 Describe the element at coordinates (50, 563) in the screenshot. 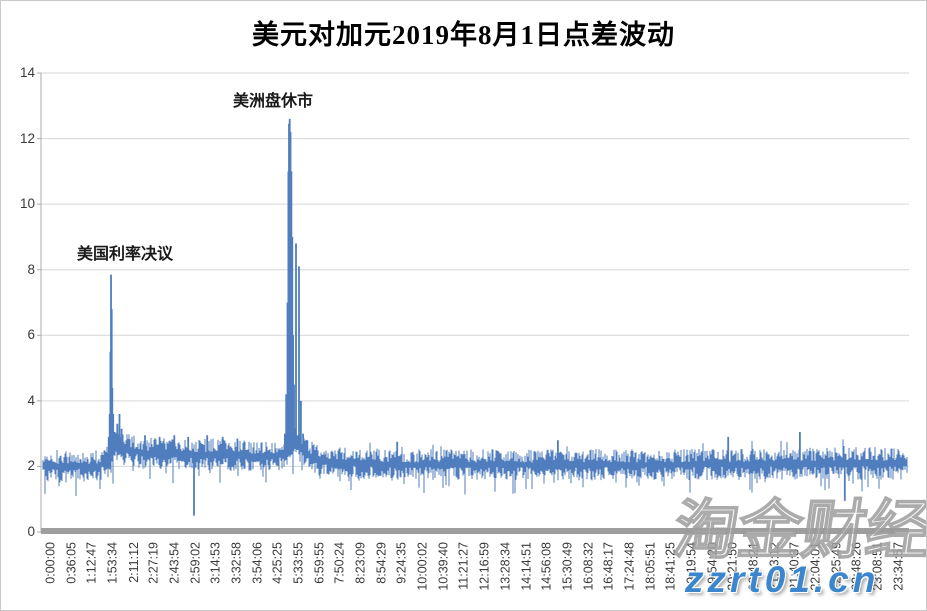

I see `x-axis-tick-label-0: 0:00:00` at that location.